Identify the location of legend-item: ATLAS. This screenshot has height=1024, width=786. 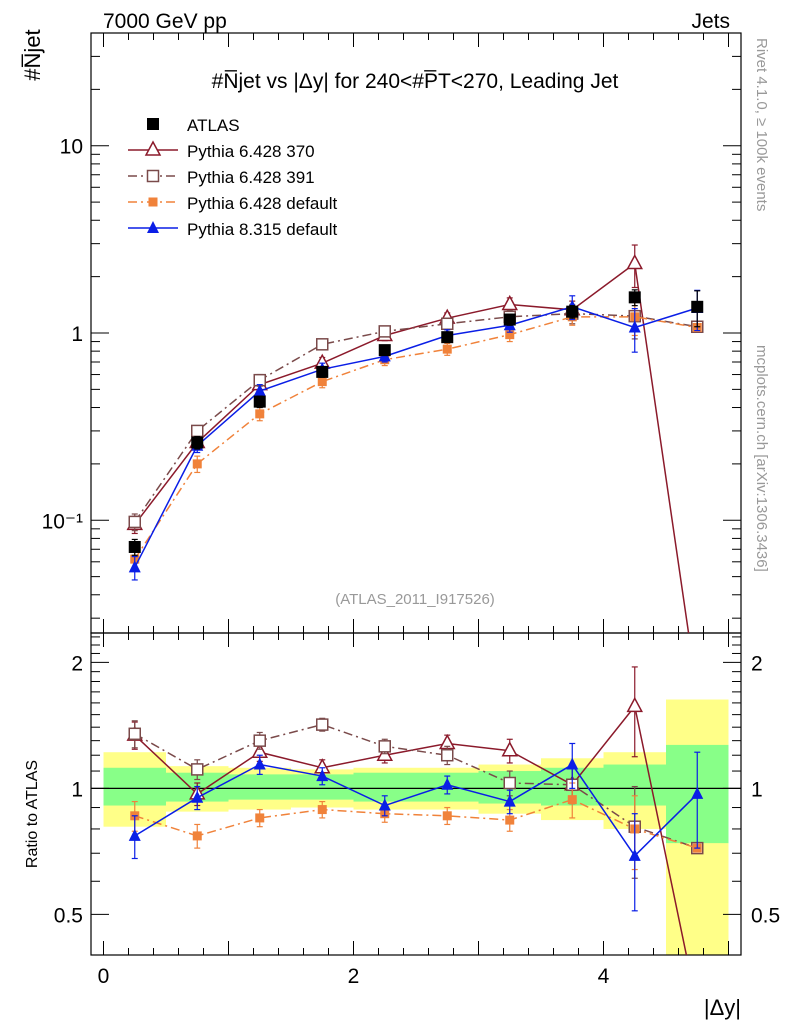
(193, 125).